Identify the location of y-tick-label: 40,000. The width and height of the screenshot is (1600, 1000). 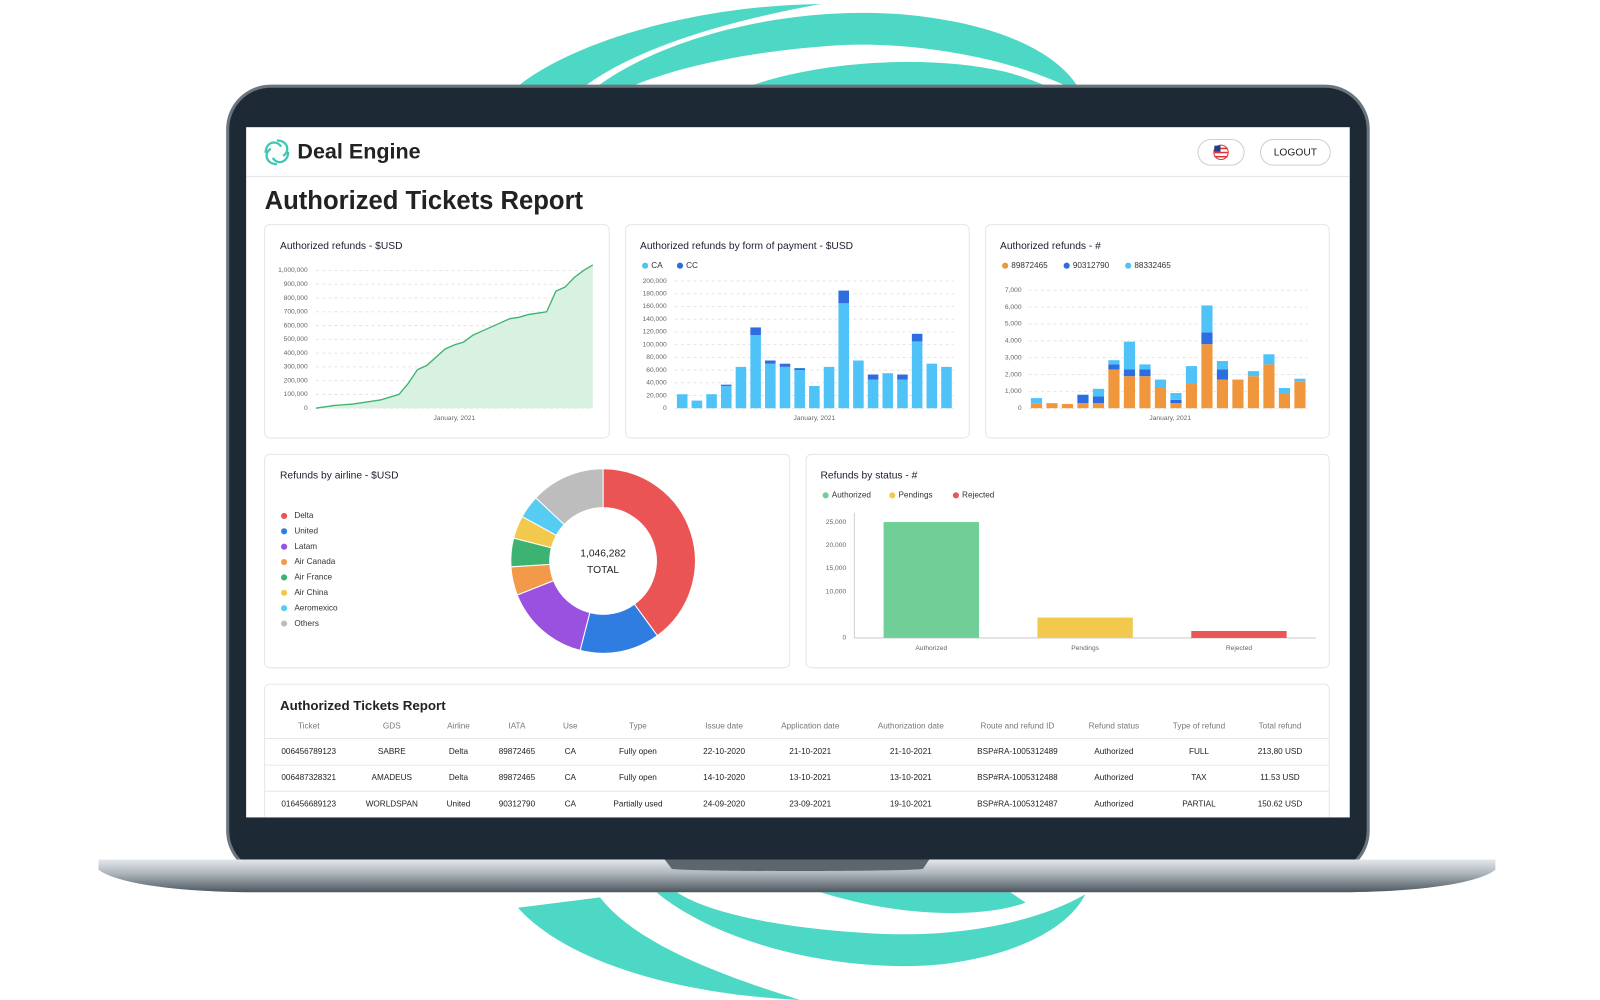
(656, 383).